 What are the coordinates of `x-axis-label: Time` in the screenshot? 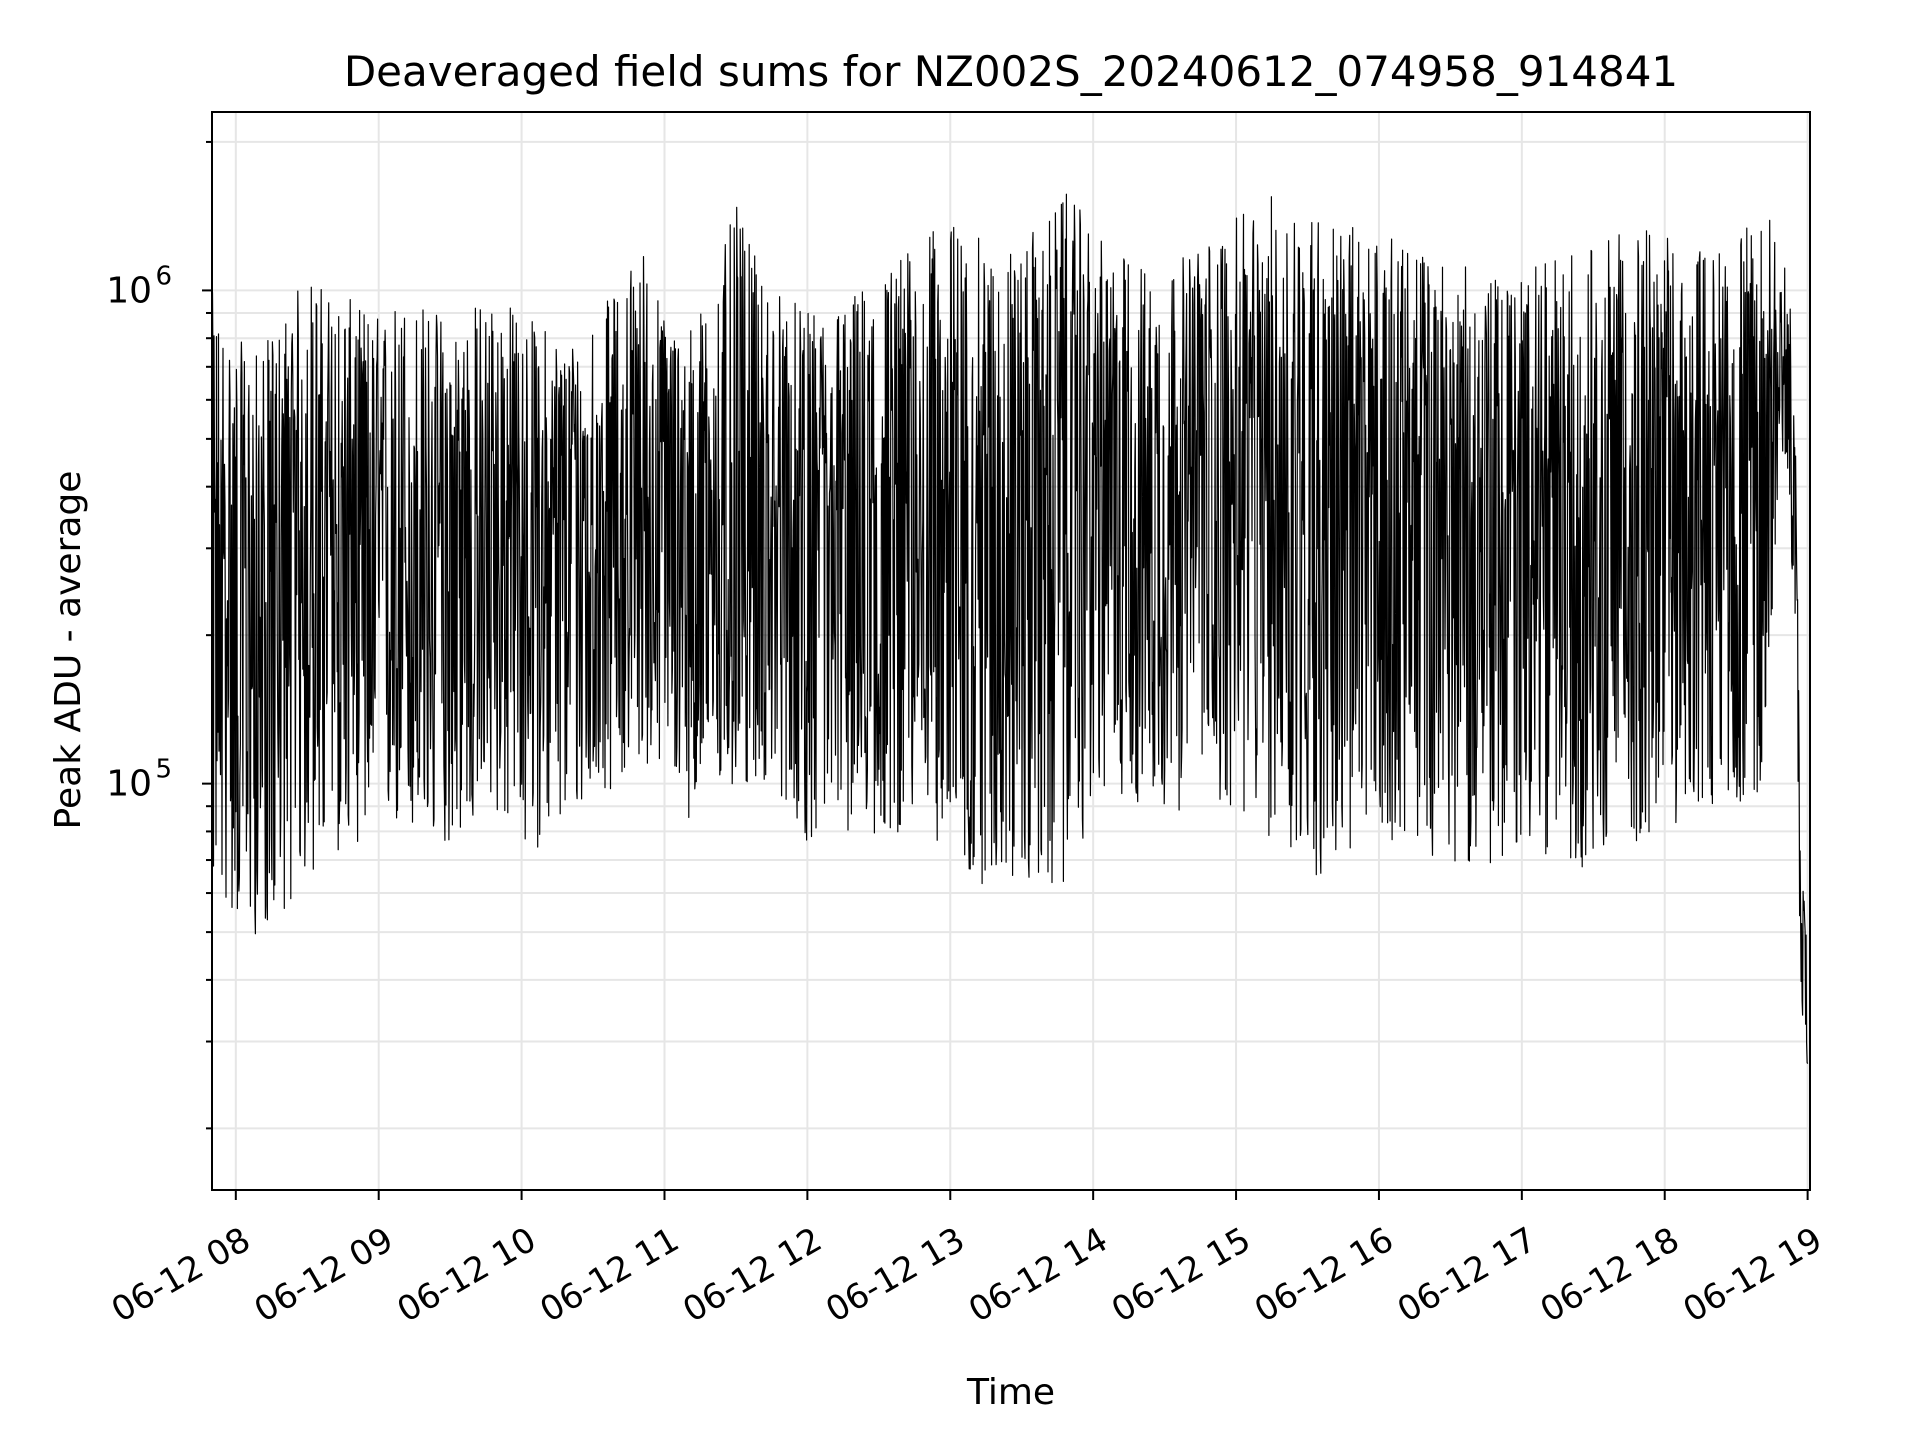 It's located at (1010, 1392).